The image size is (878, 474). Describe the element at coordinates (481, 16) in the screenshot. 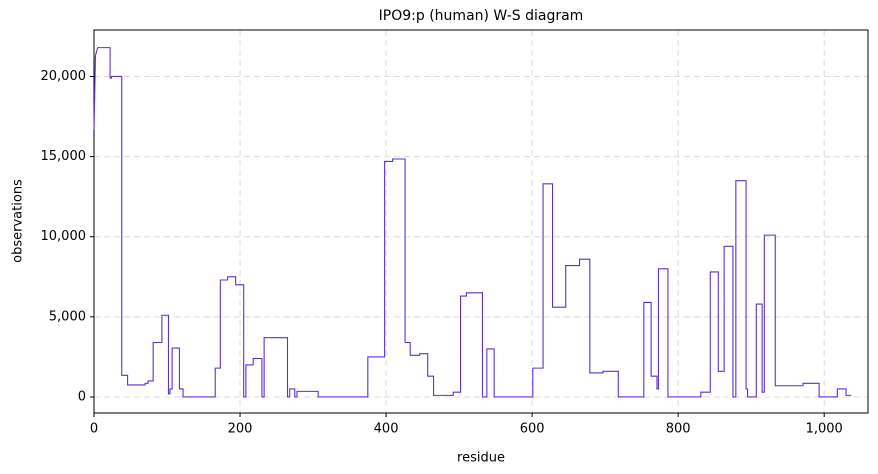

I see `chart-title: IPO9:p (human) W-S diagram` at that location.